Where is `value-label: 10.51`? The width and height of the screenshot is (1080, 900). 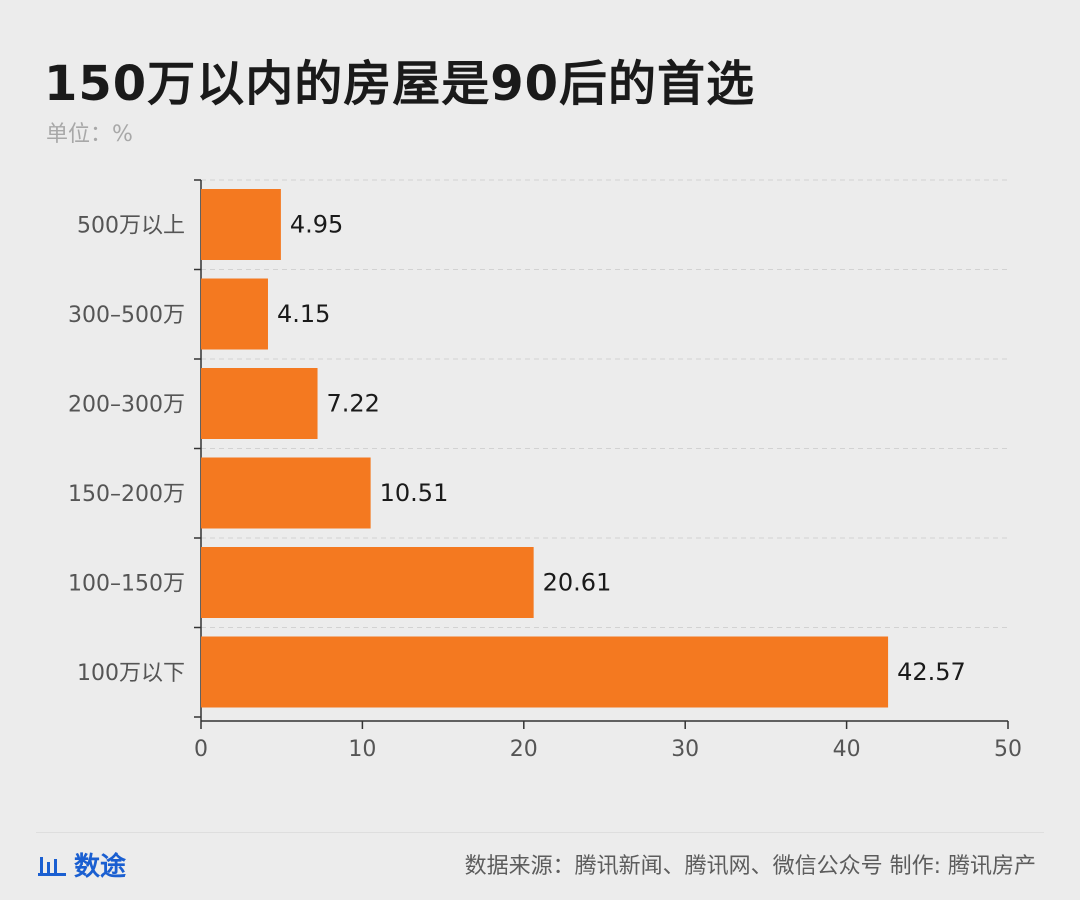
value-label: 10.51 is located at coordinates (414, 493).